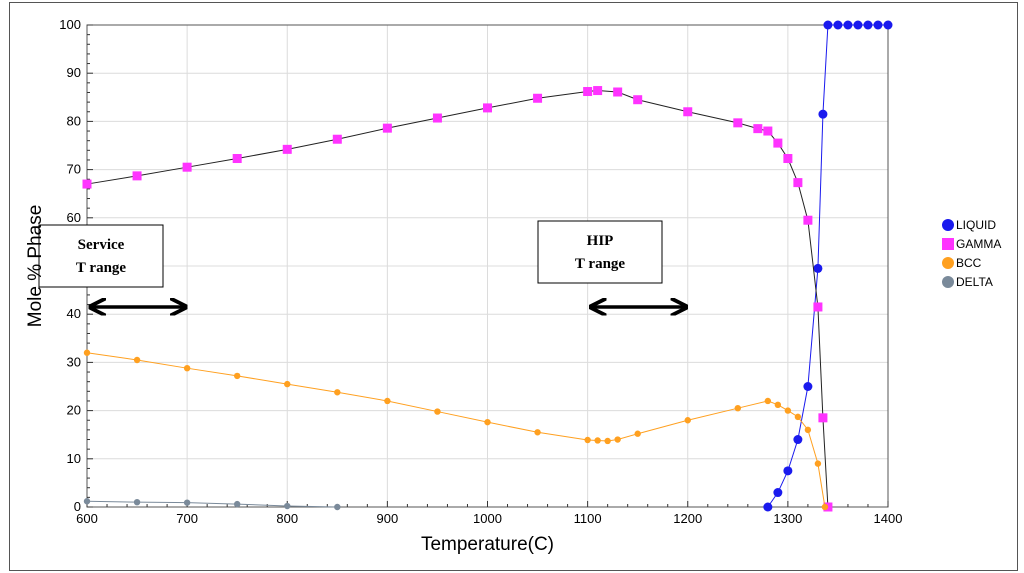  Describe the element at coordinates (388, 518) in the screenshot. I see `x-tick-label: 900` at that location.